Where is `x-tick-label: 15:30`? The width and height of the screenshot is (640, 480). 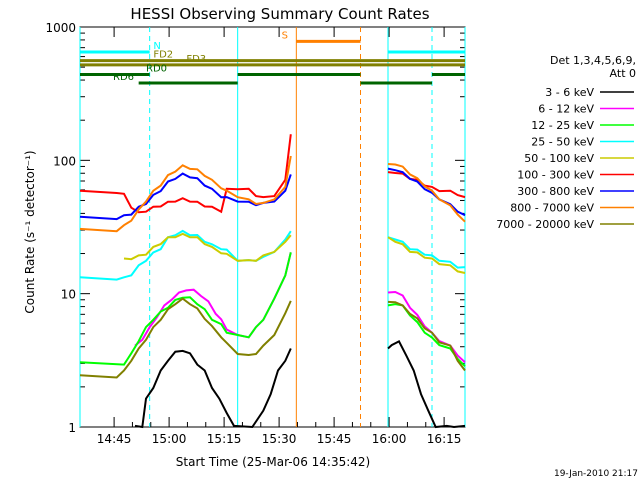 x-tick-label: 15:30 is located at coordinates (279, 439).